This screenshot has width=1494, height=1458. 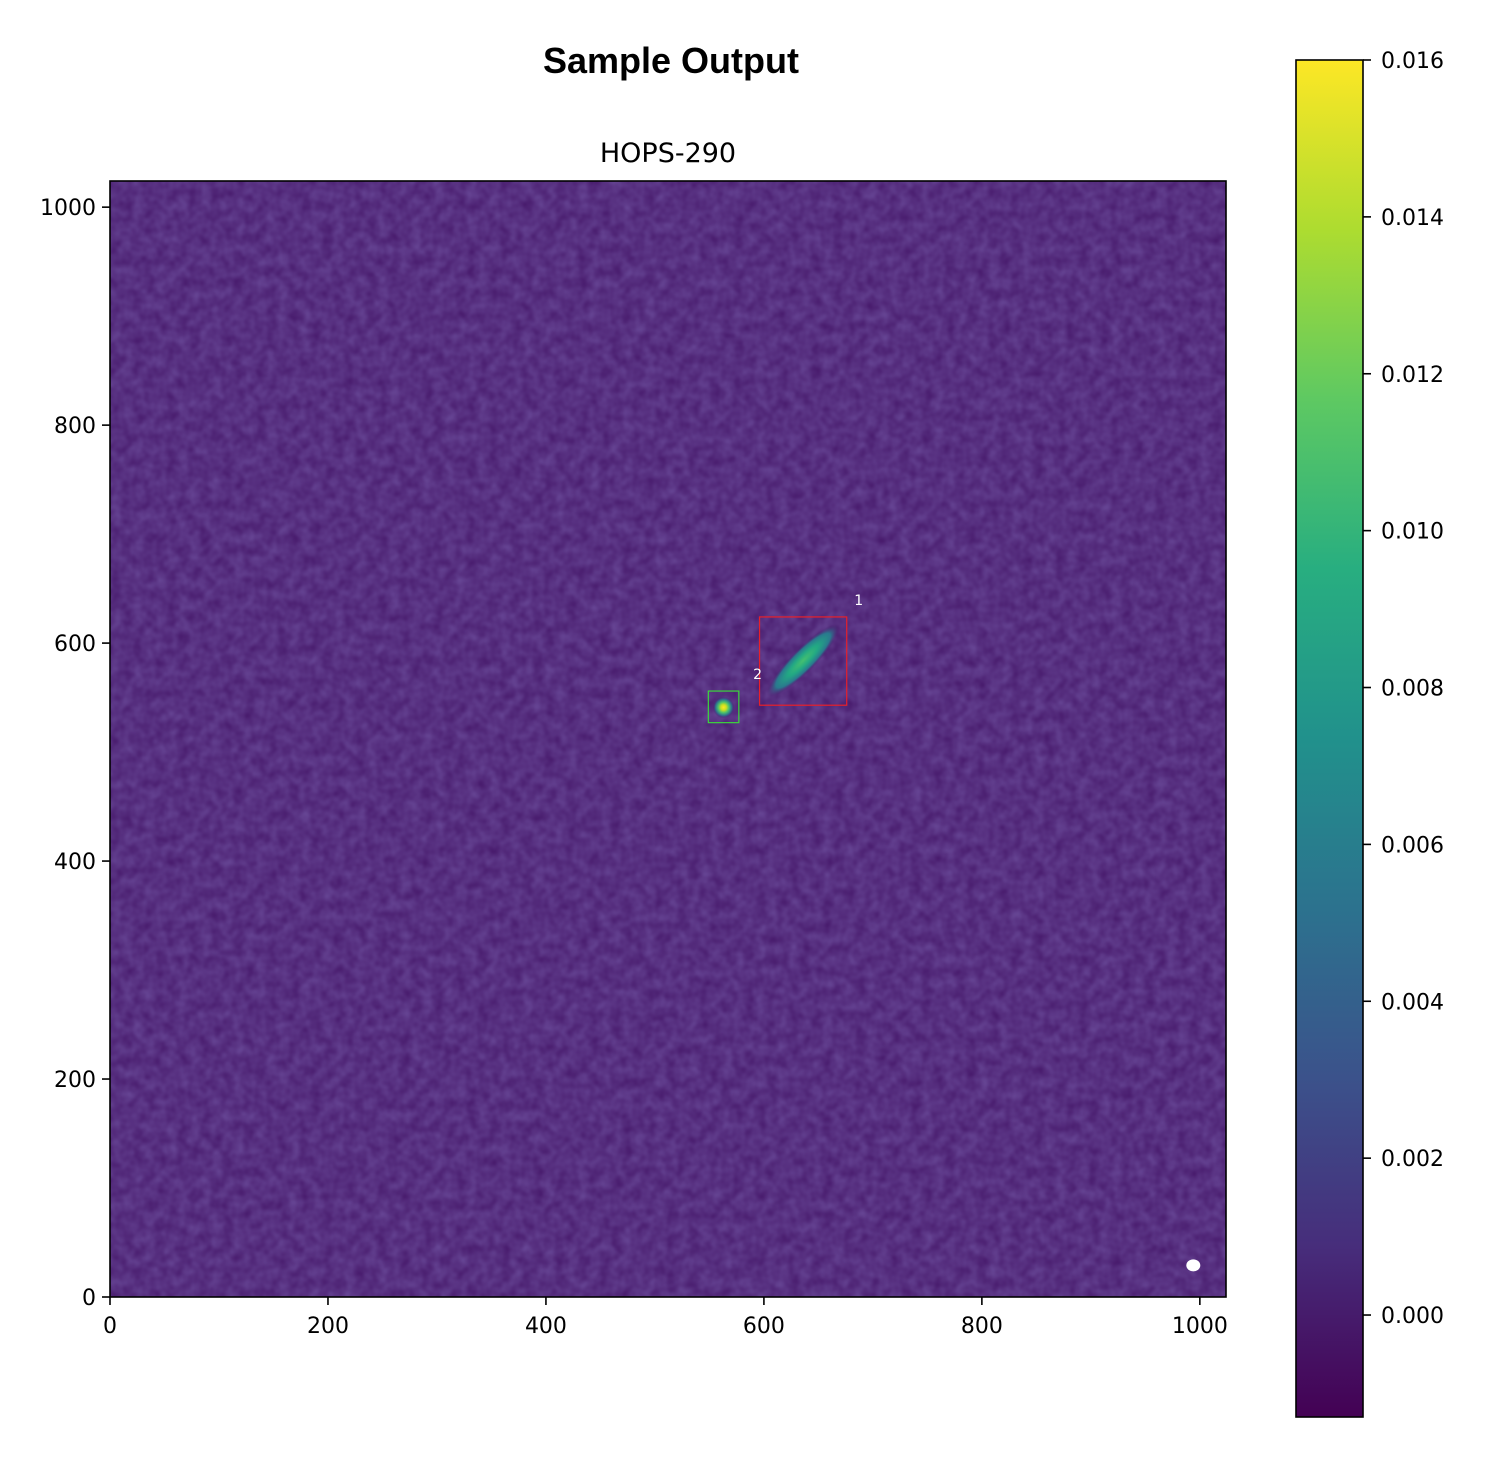 What do you see at coordinates (110, 1326) in the screenshot?
I see `x-tick-label-0: 0` at bounding box center [110, 1326].